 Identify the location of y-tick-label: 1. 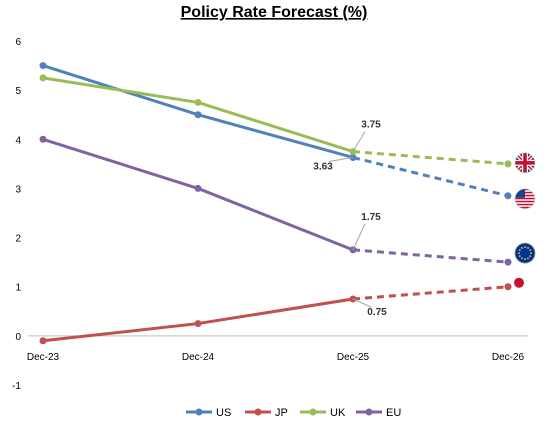
(18, 288).